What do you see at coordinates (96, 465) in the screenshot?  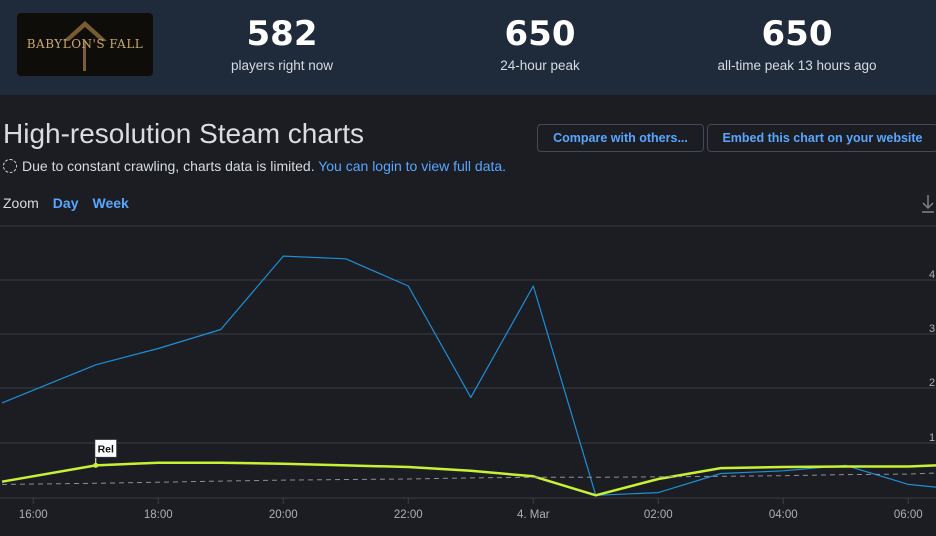 I see `annotation-point` at bounding box center [96, 465].